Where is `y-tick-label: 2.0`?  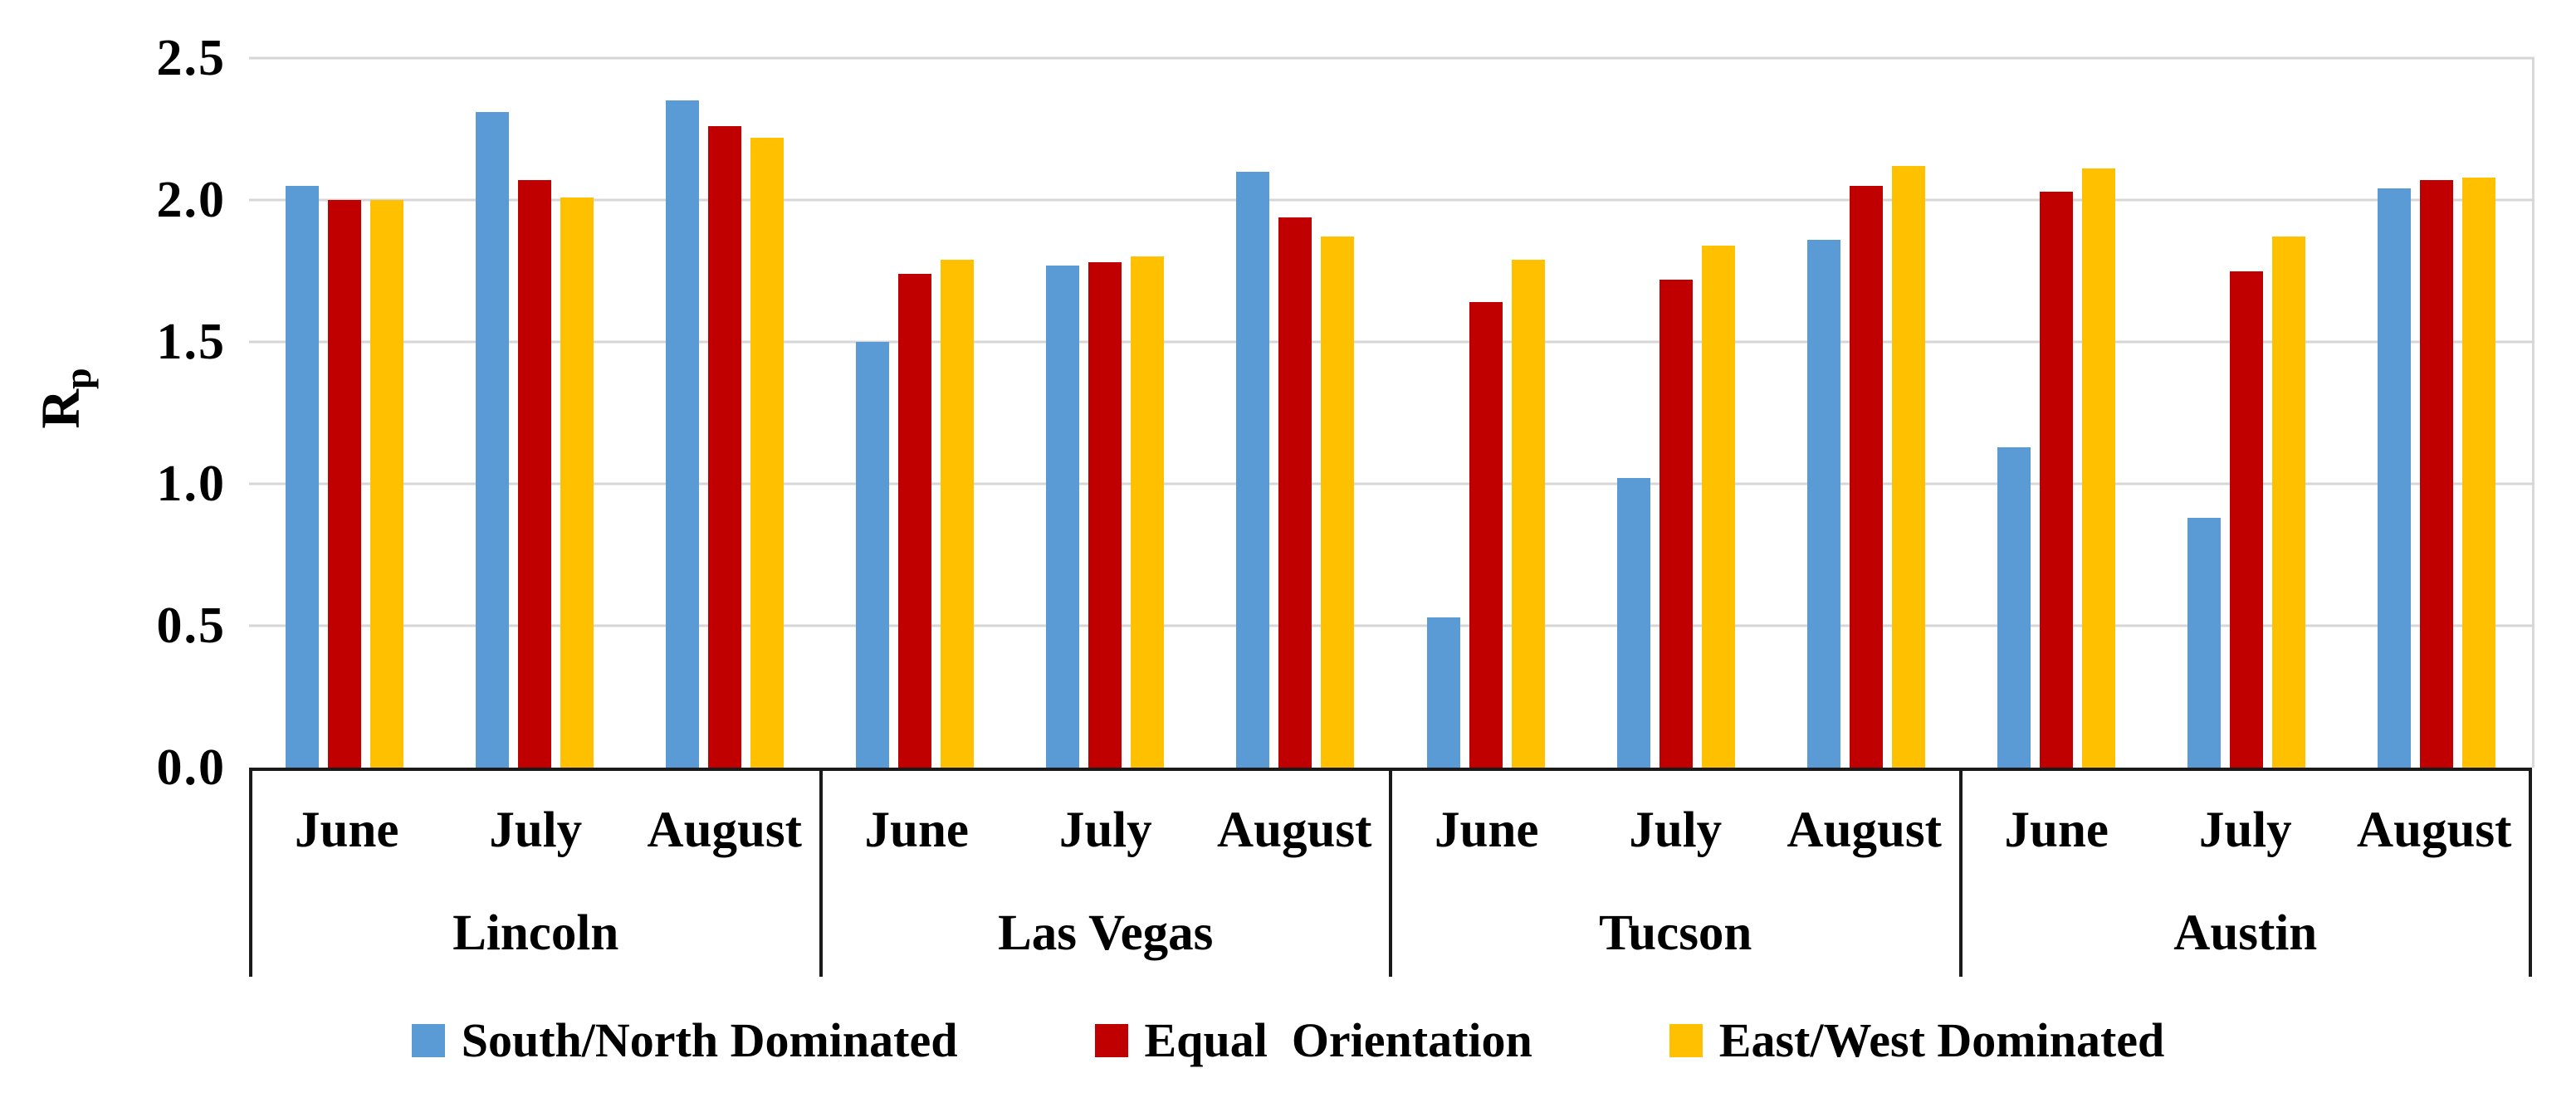
y-tick-label: 2.0 is located at coordinates (191, 200).